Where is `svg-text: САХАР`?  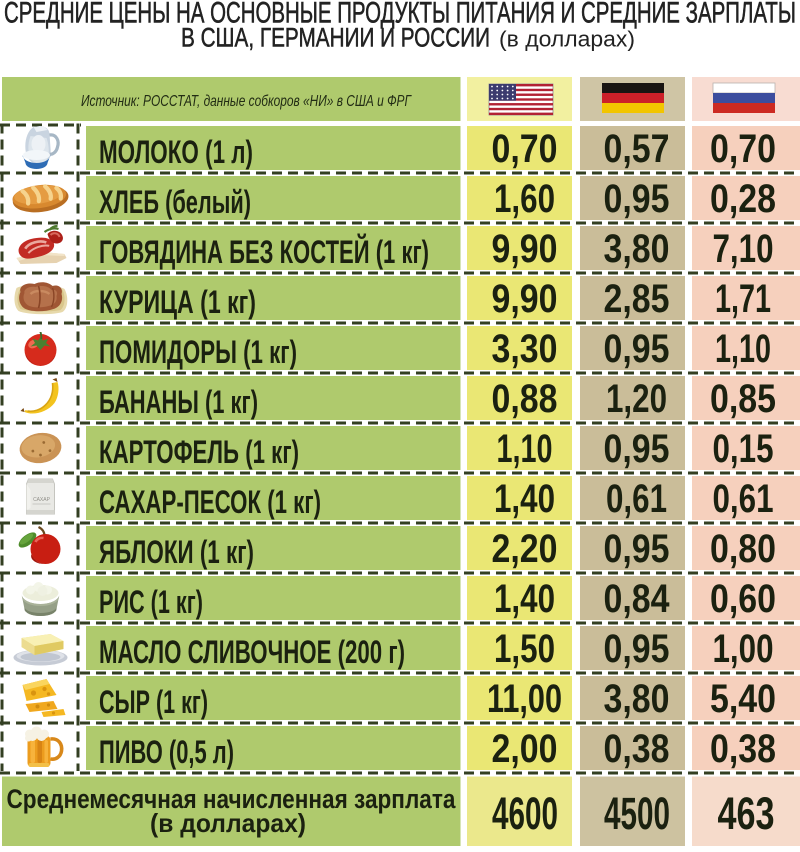
svg-text: САХАР is located at coordinates (42, 500).